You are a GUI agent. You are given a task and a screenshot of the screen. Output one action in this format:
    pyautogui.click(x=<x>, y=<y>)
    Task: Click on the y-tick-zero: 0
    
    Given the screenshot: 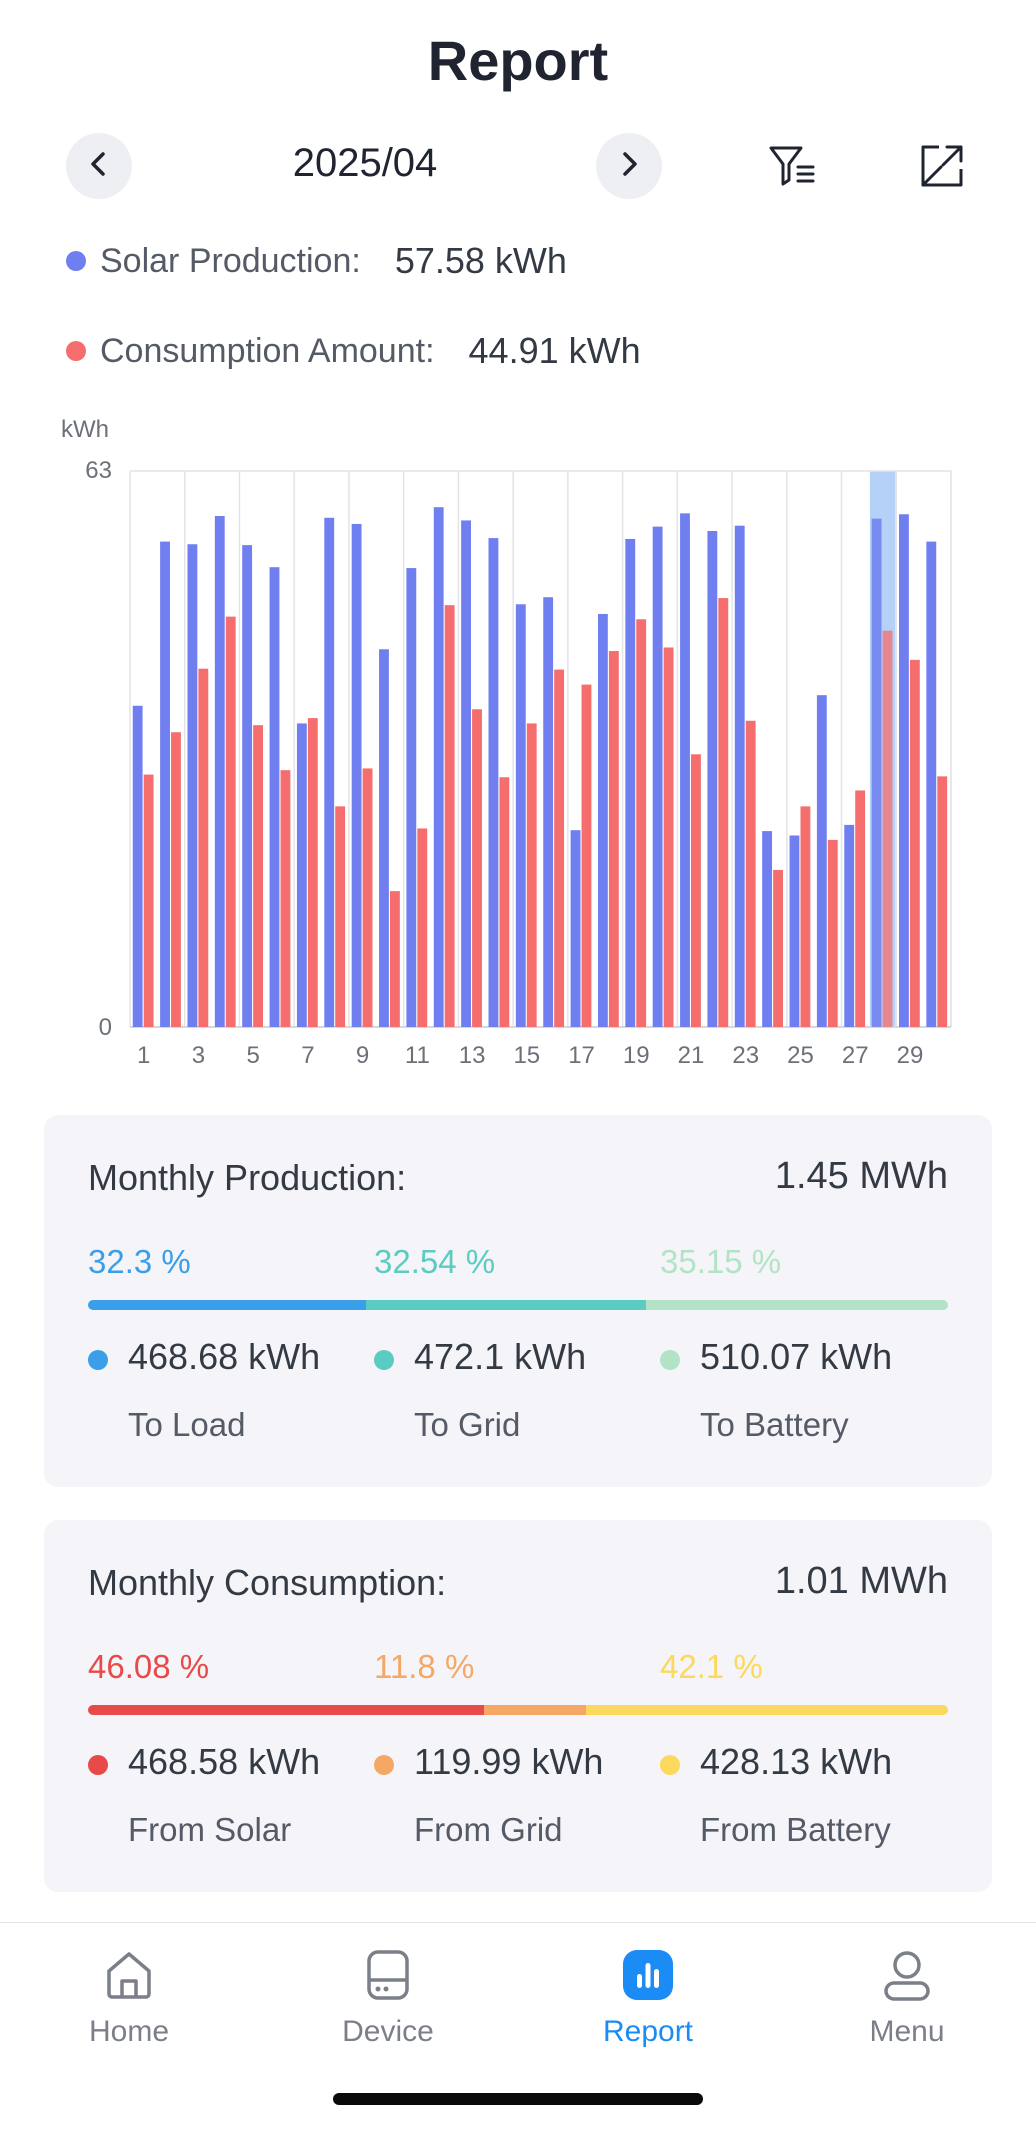 What is the action you would take?
    pyautogui.click(x=105, y=1027)
    